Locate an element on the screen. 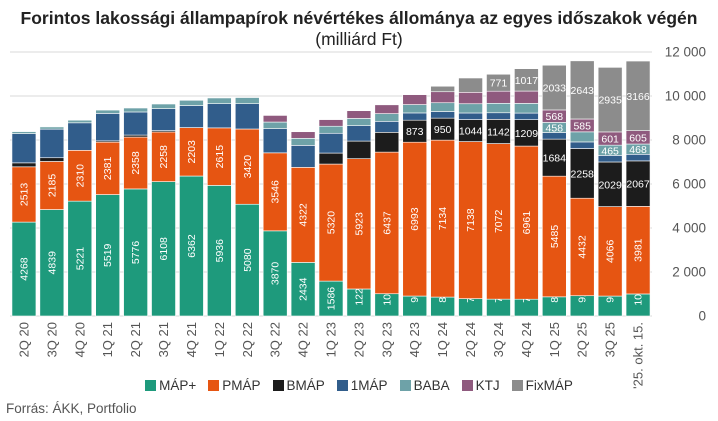 The width and height of the screenshot is (718, 421). data-label: 4268 is located at coordinates (24, 269).